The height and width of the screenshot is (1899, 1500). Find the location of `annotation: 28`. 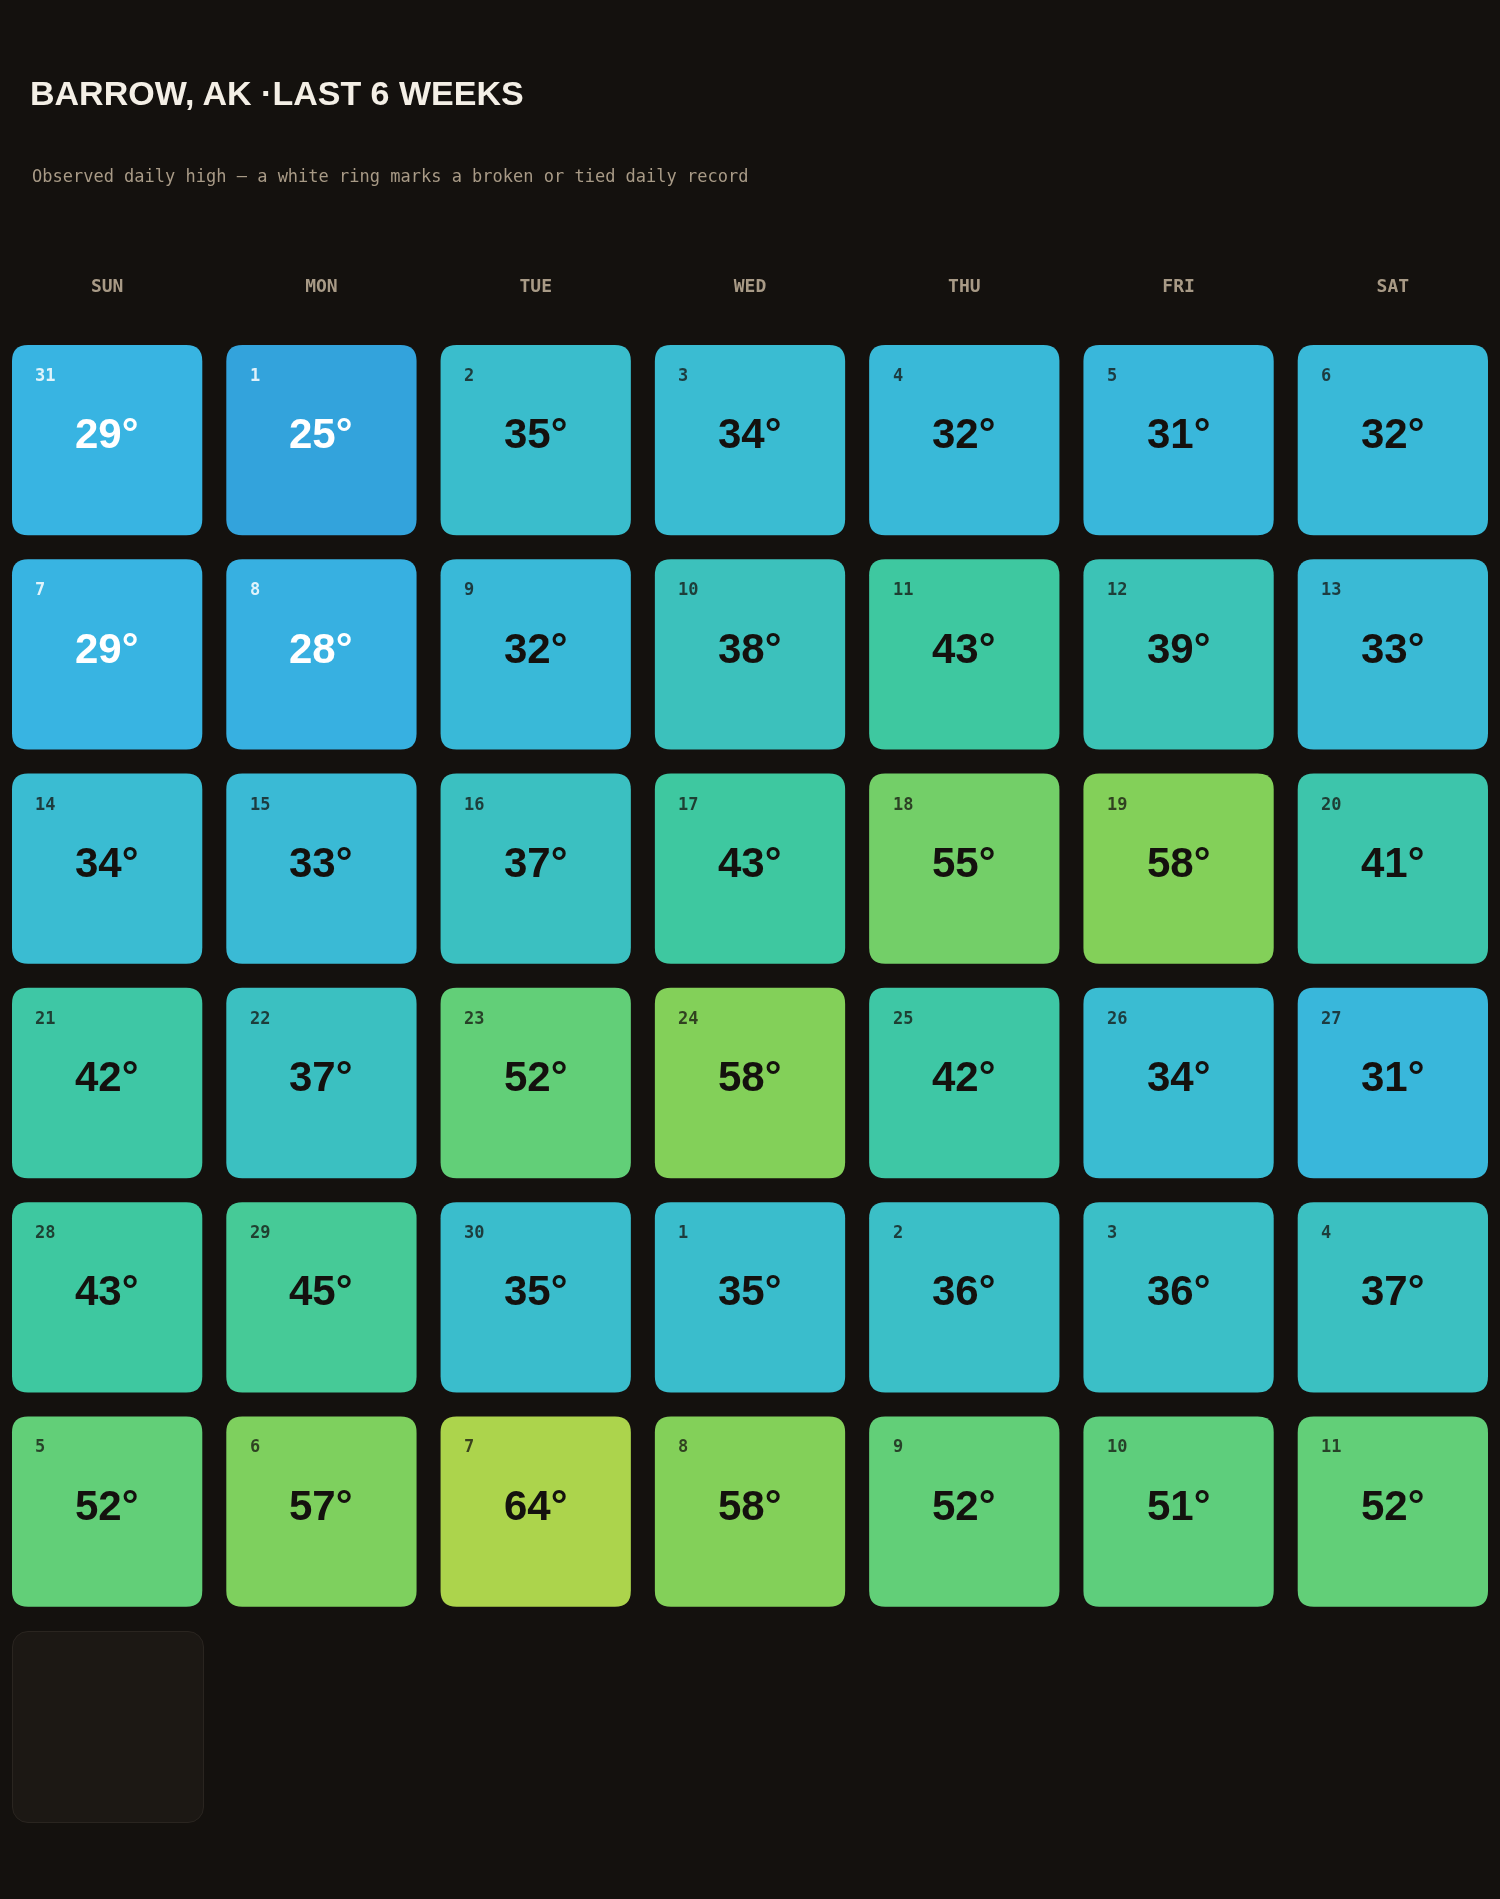

annotation: 28 is located at coordinates (45, 1232).